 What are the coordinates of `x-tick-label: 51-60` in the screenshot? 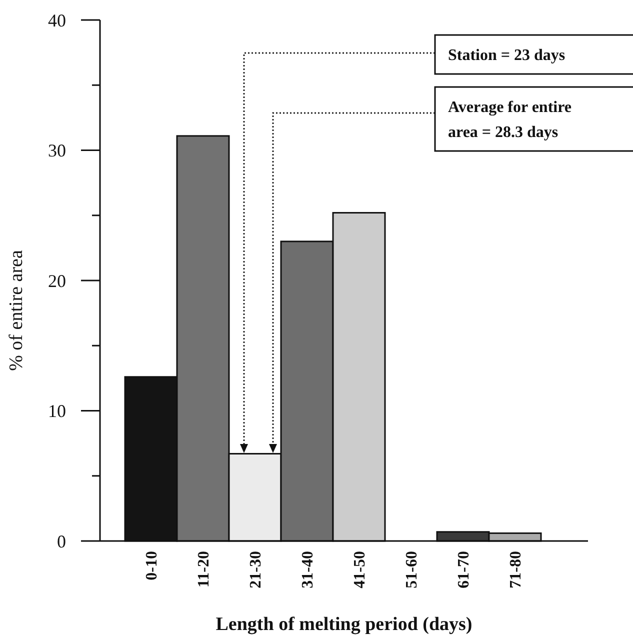 It's located at (412, 569).